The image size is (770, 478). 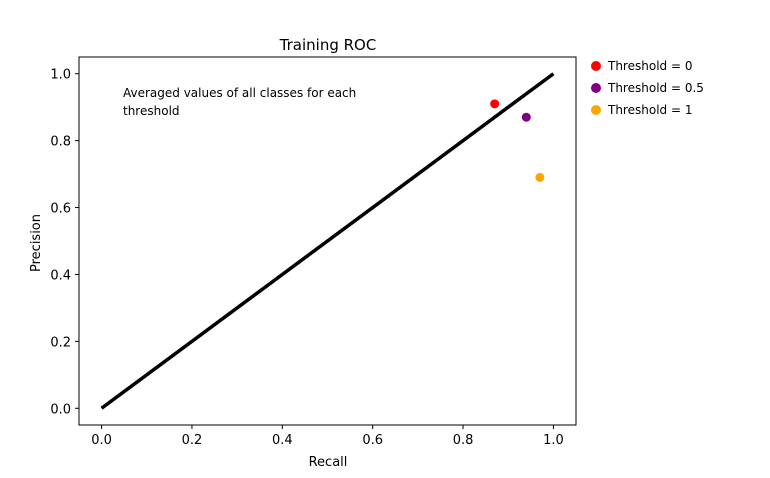 What do you see at coordinates (239, 93) in the screenshot?
I see `annotation-line-1: Averaged values of all classes for each` at bounding box center [239, 93].